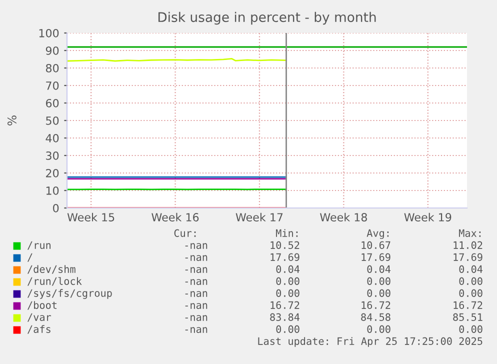 The height and width of the screenshot is (364, 497). I want to click on legend-label: /sys/fs/cgroup, so click(70, 294).